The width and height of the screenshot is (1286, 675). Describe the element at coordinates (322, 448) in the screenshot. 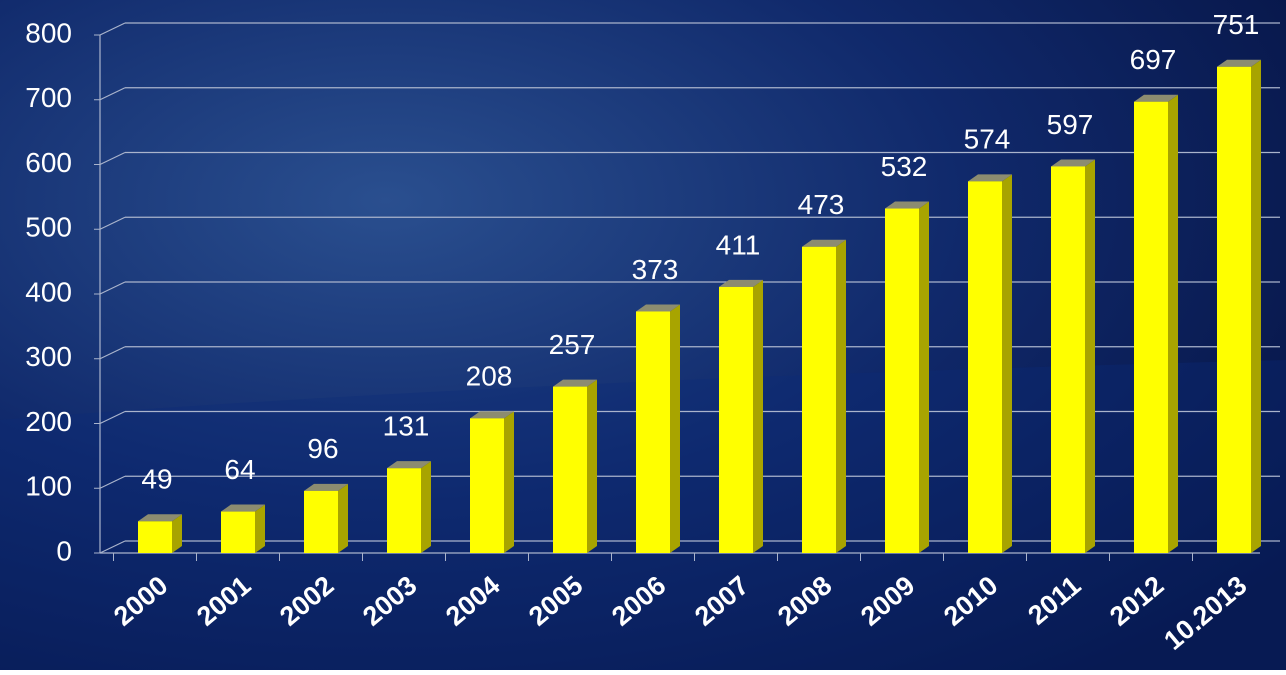

I see `value-label: 96` at that location.